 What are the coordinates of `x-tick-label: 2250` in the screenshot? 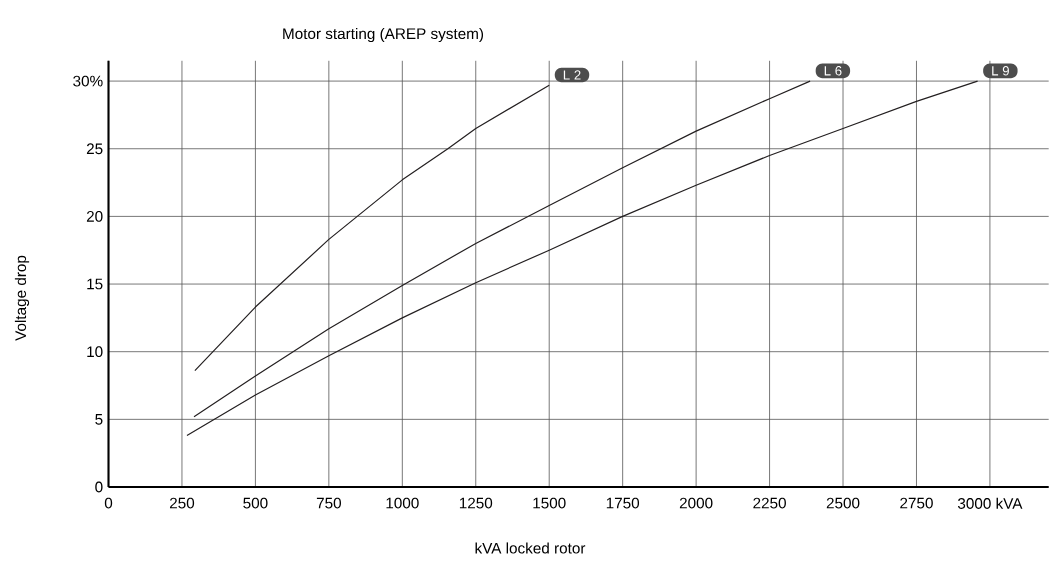 It's located at (769, 503).